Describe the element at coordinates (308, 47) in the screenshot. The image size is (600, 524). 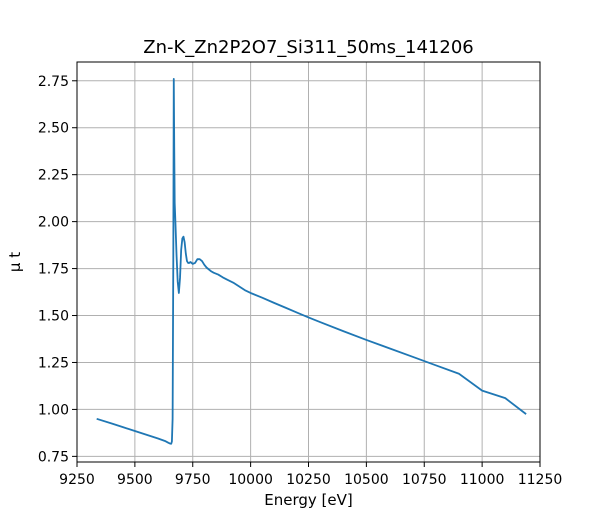
I see `chart-title: Zn-K_Zn2P2O7_Si311_50ms_141206` at that location.